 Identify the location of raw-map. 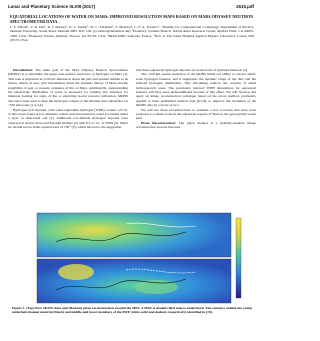
(134, 235).